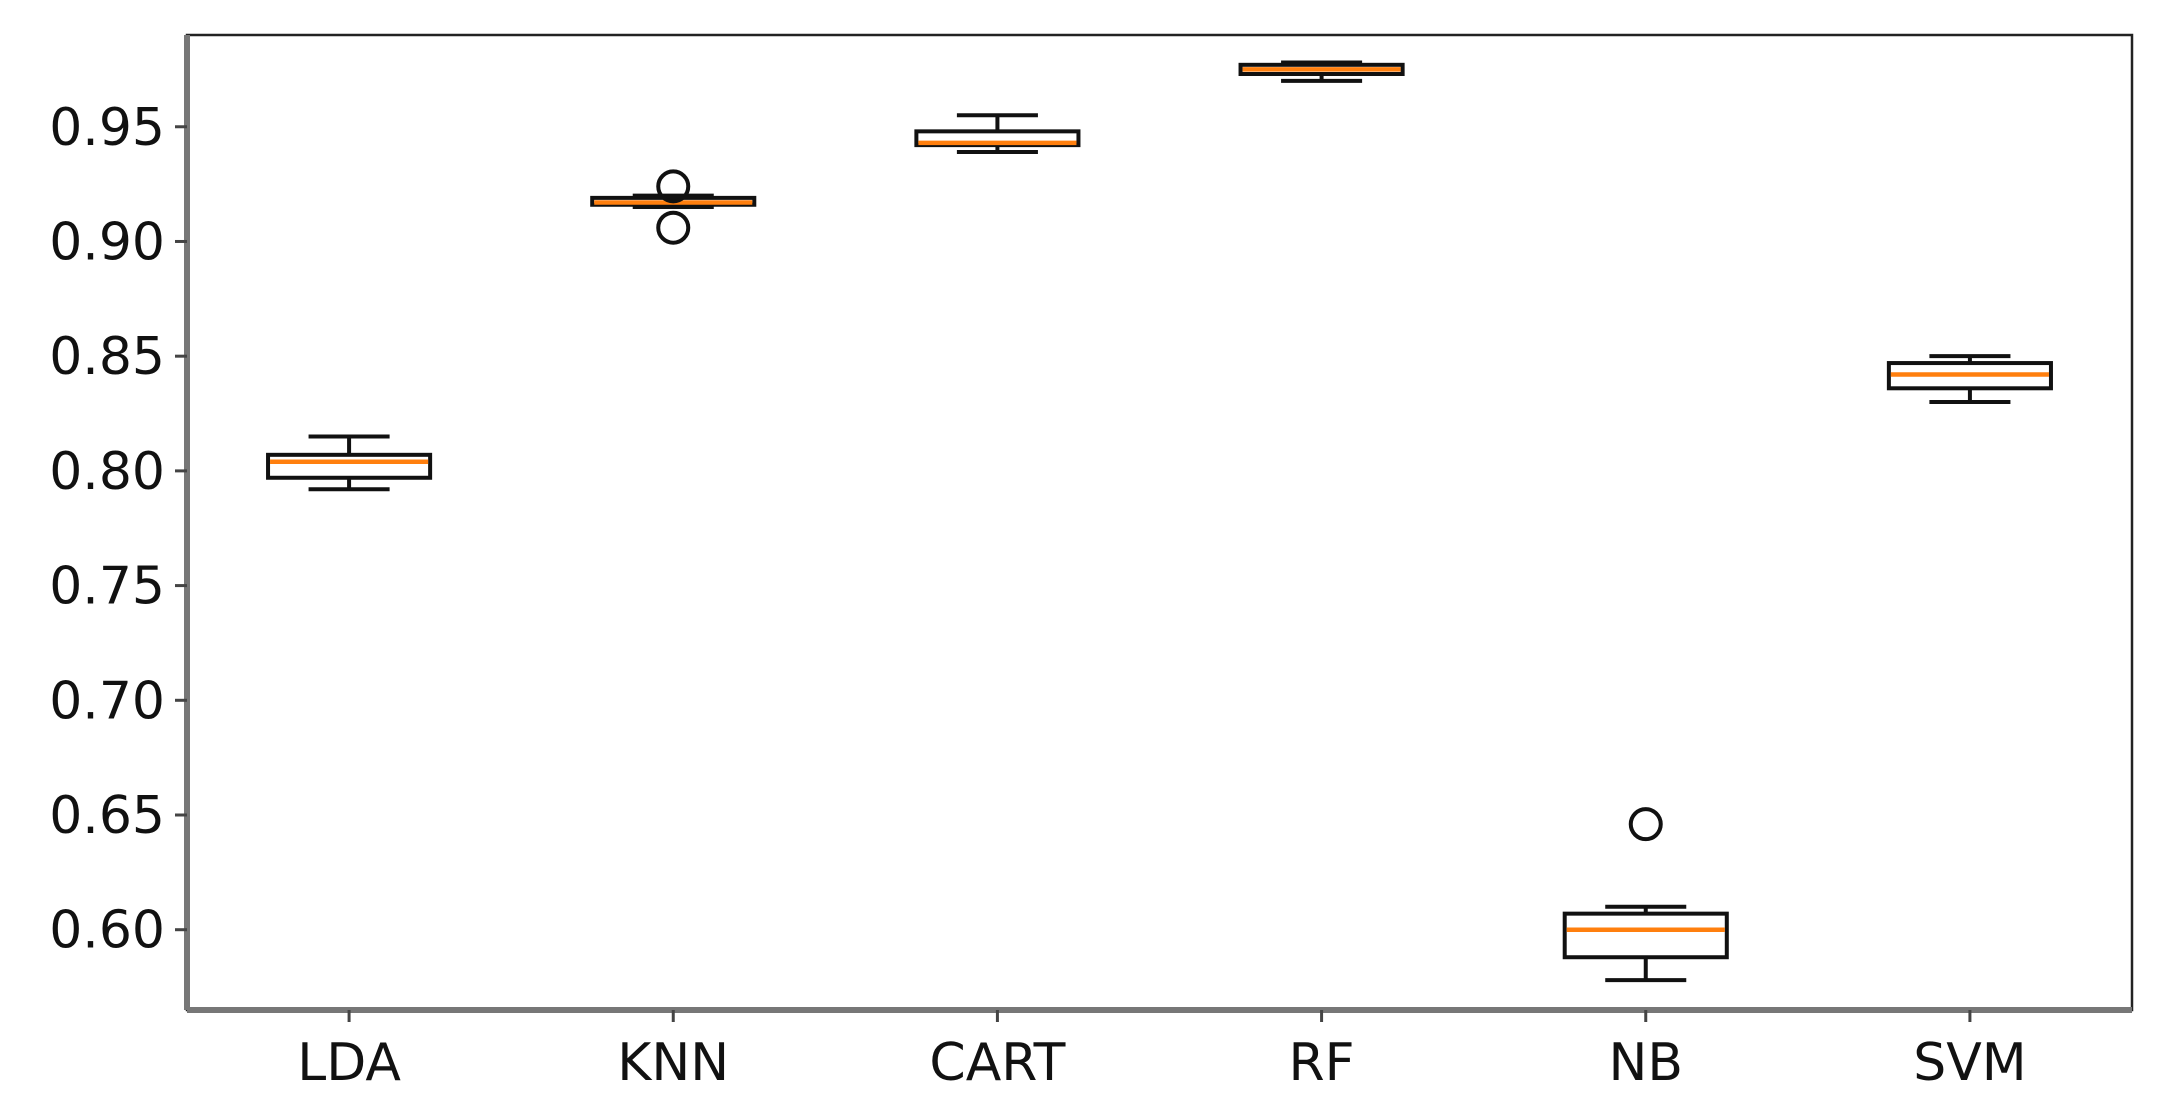 The image size is (2169, 1097). What do you see at coordinates (107, 472) in the screenshot?
I see `y-tick-label: 0.80` at bounding box center [107, 472].